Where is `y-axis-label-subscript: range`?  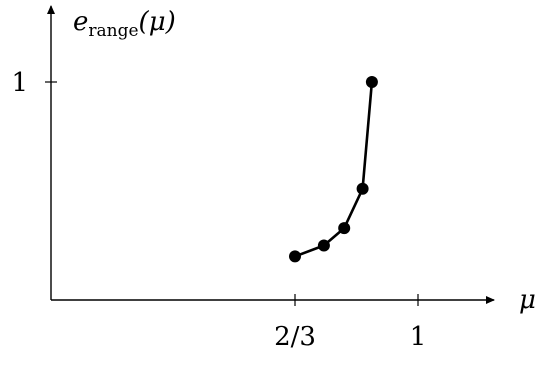
y-axis-label-subscript: range is located at coordinates (113, 31).